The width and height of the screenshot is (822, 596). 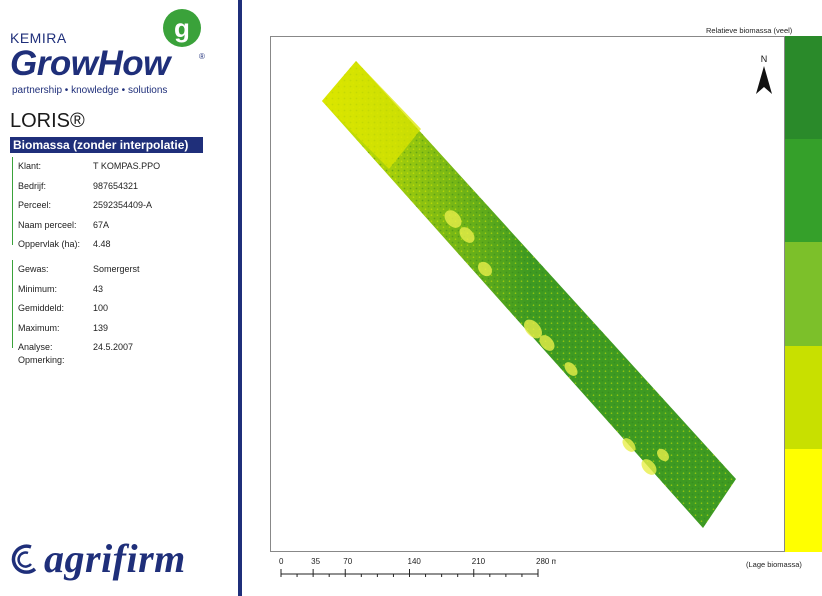 I want to click on legend-title: Relatieve biomassa (veel), so click(x=749, y=30).